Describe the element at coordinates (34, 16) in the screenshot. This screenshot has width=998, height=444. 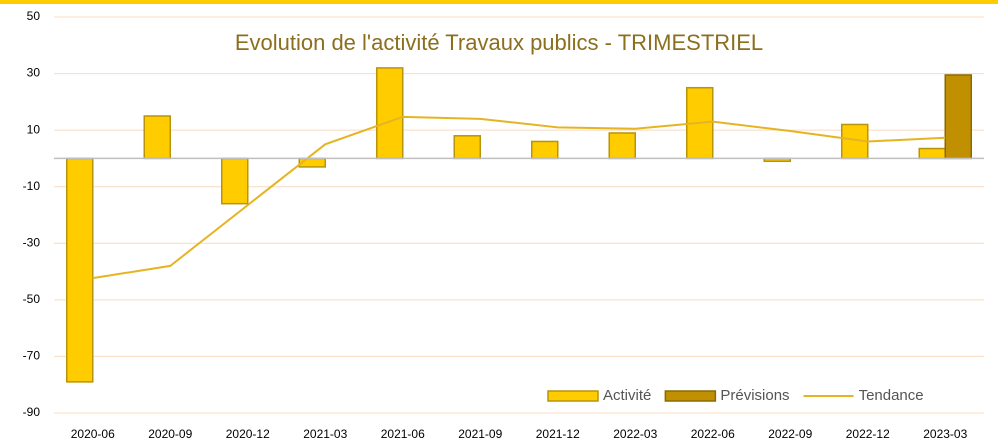
I see `y-tick-label: 50` at that location.